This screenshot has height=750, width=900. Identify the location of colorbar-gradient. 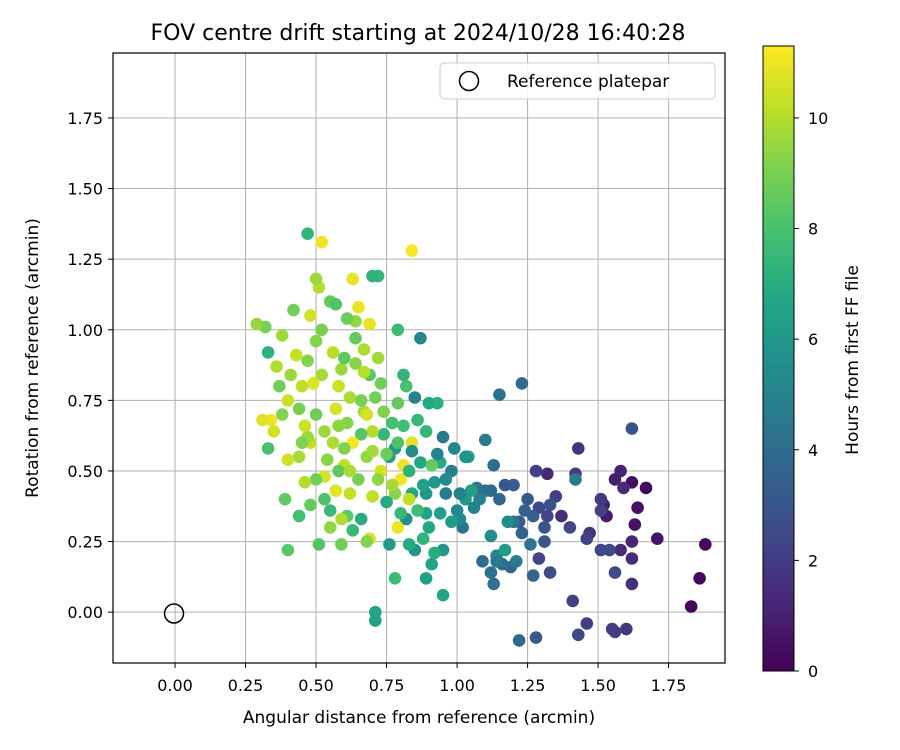
(778, 358).